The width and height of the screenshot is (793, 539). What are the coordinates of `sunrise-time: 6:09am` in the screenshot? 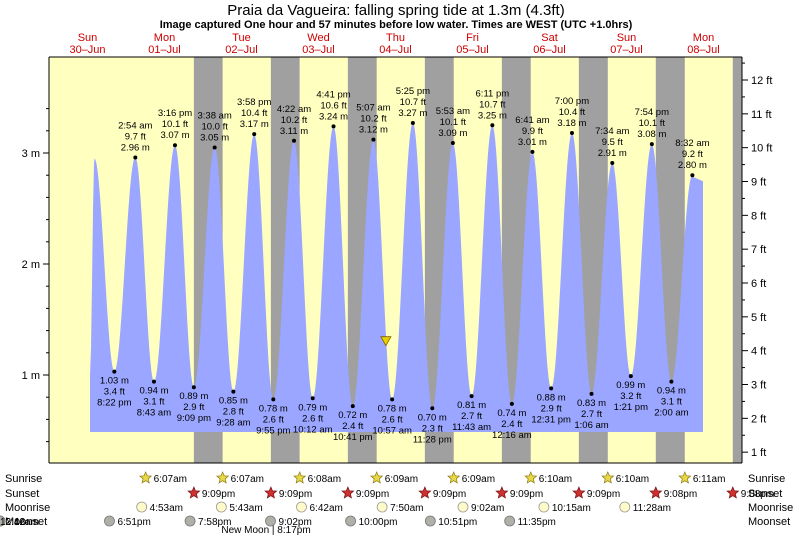 It's located at (478, 479).